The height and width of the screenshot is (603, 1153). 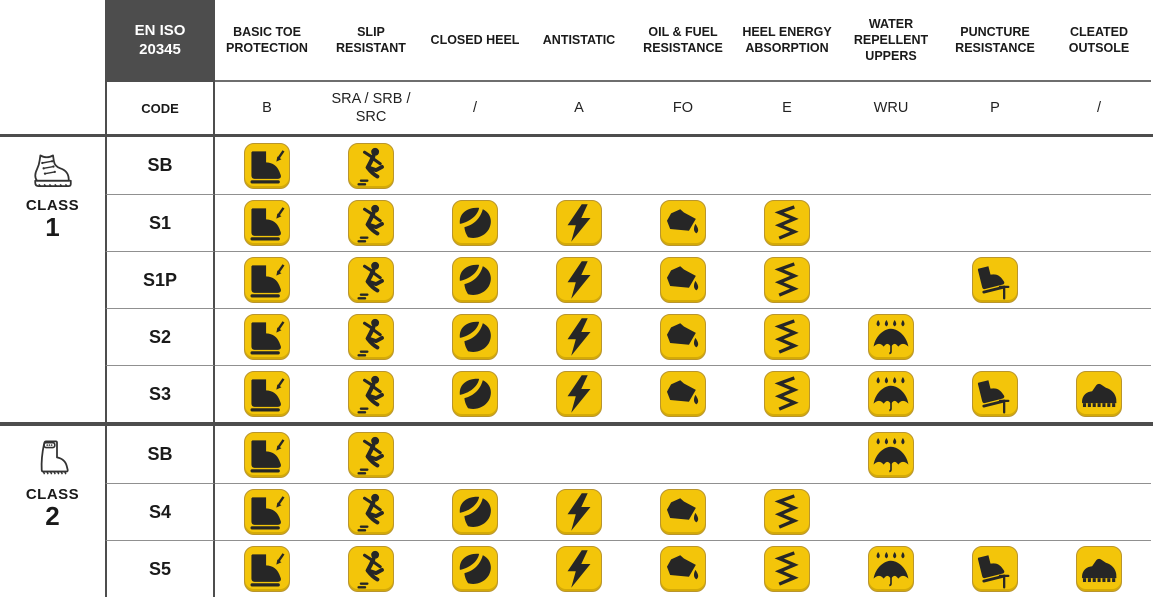 I want to click on feature-cell-s4-heel-energy, so click(x=787, y=511).